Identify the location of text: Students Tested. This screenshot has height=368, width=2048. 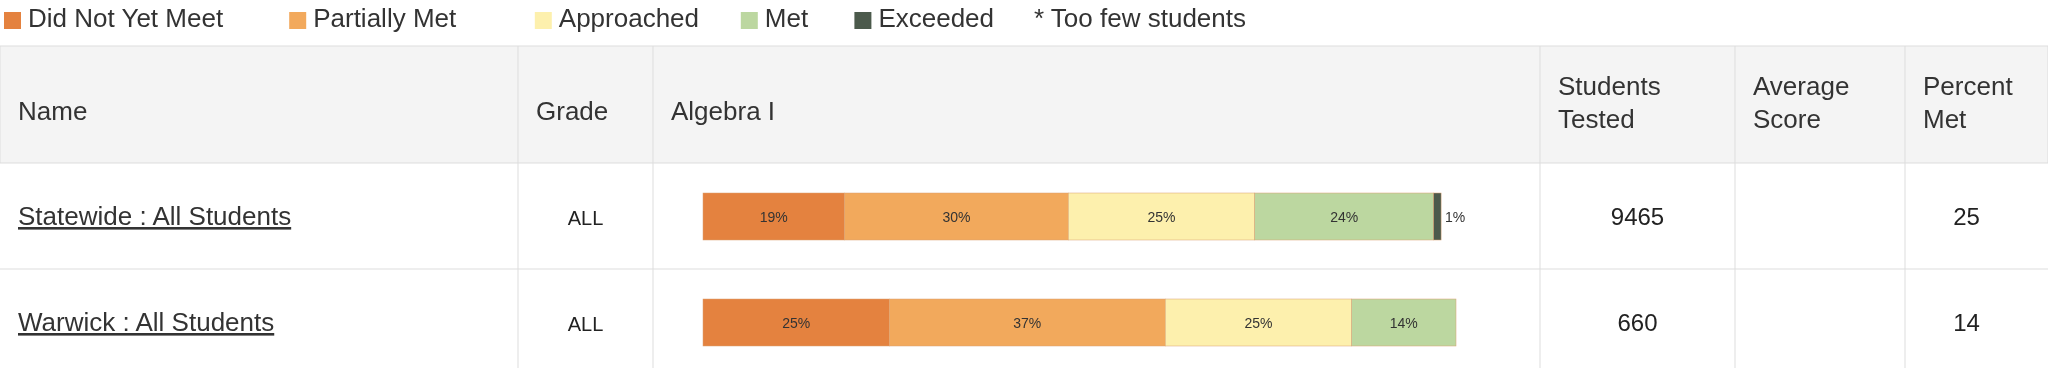
(1609, 102).